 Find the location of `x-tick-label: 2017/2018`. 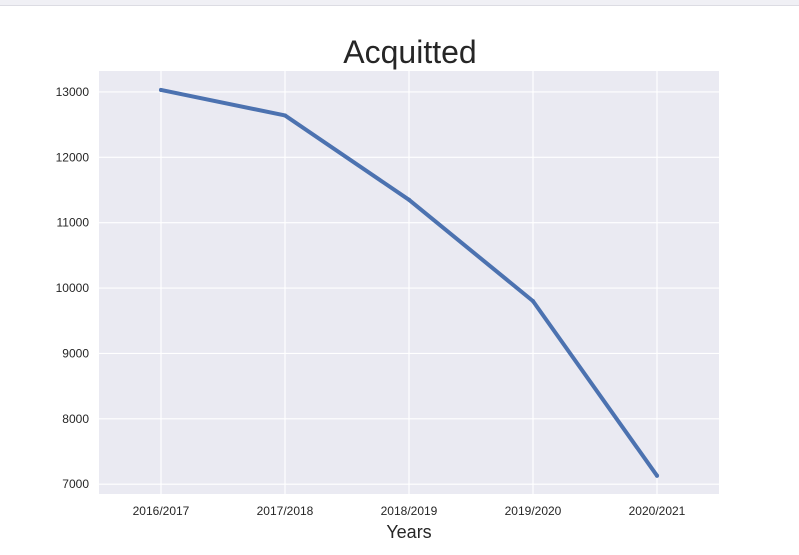

x-tick-label: 2017/2018 is located at coordinates (285, 511).